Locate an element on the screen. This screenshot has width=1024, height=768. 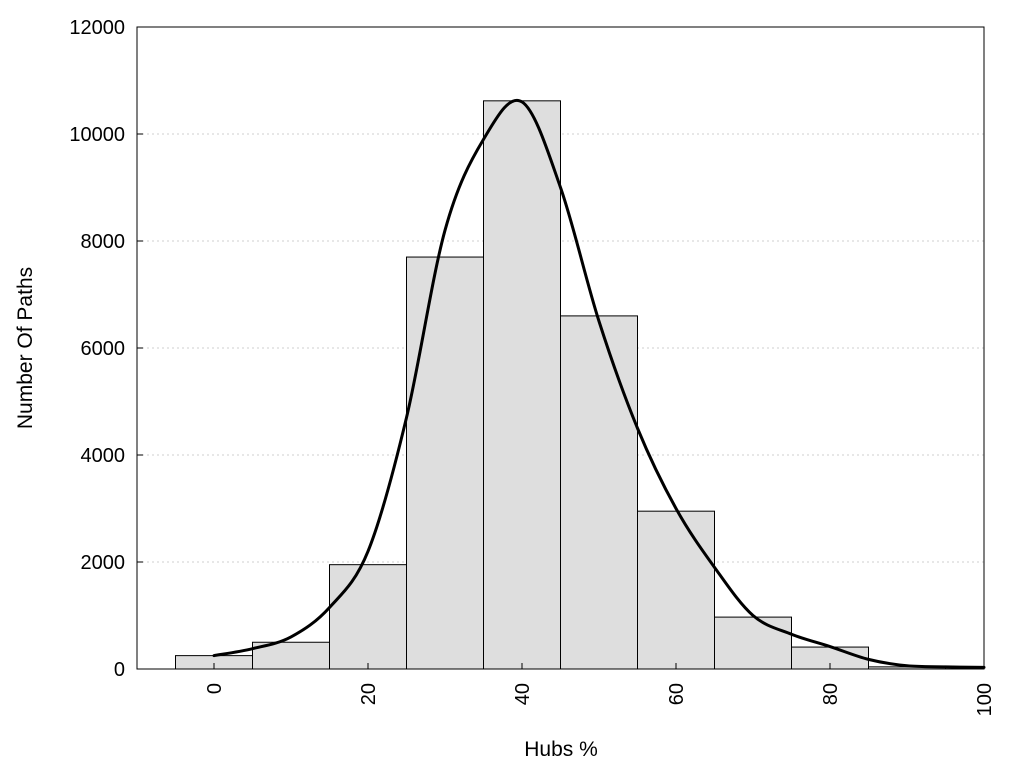
x-tick-label: 20 is located at coordinates (369, 694).